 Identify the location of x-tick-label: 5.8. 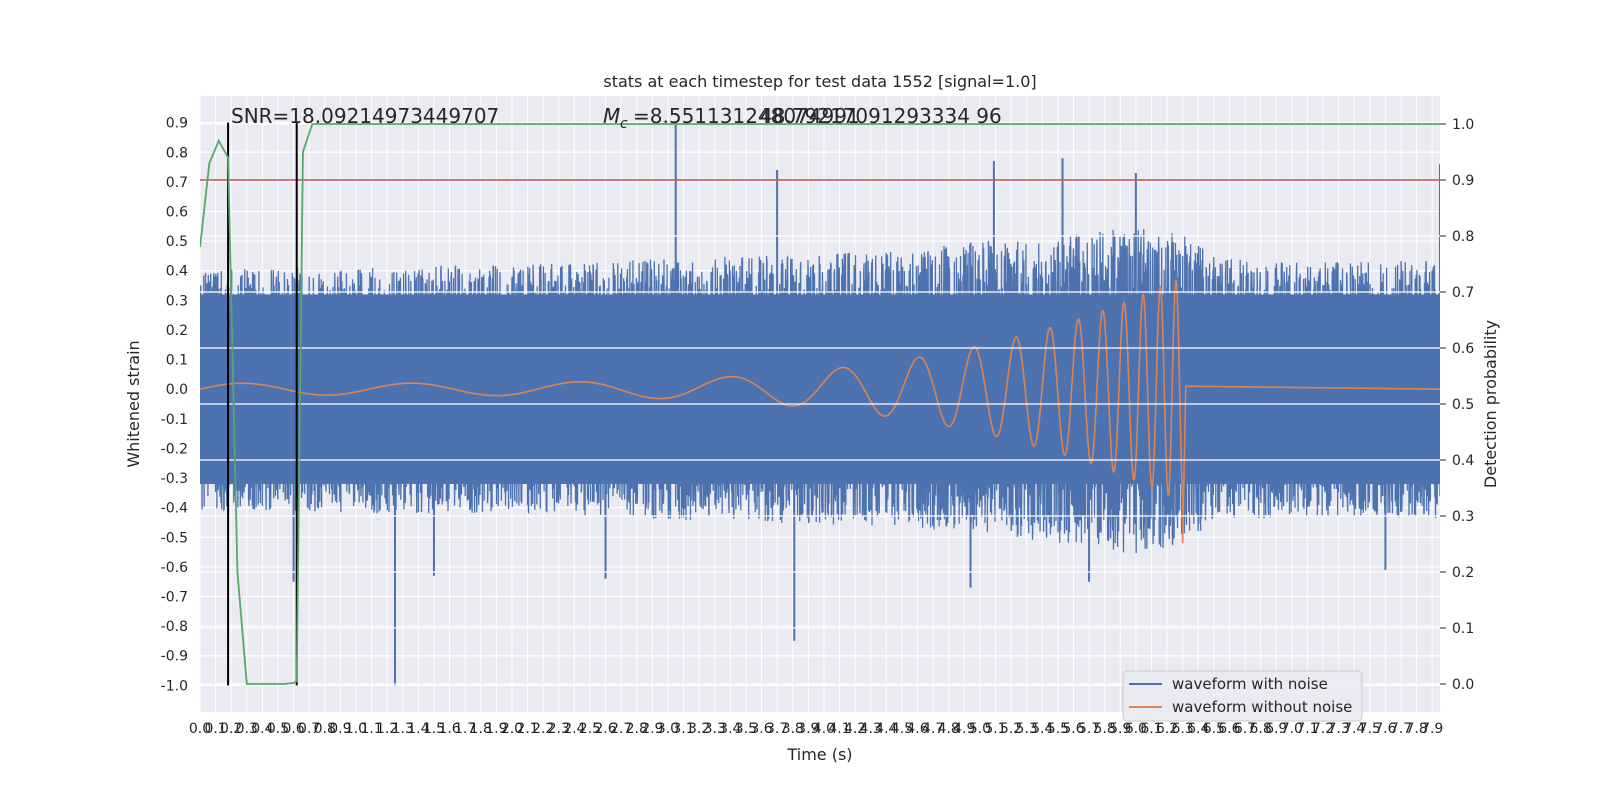
(1105, 729).